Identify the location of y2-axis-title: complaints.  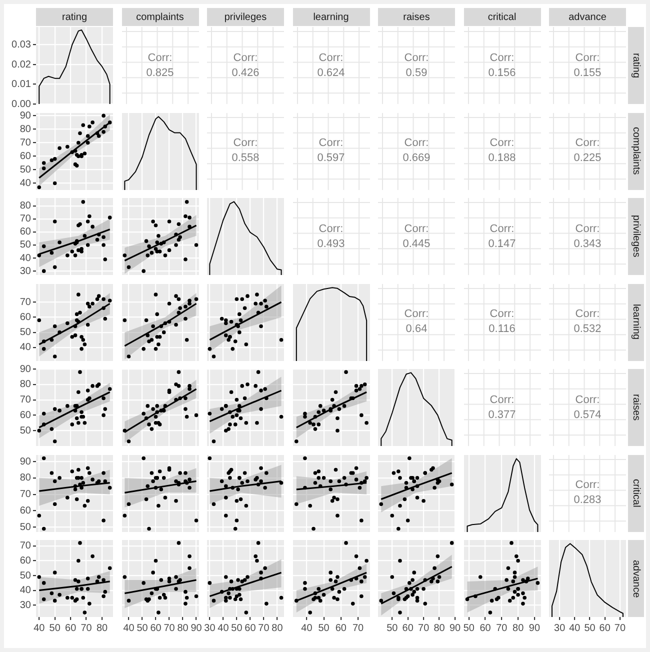
(636, 151).